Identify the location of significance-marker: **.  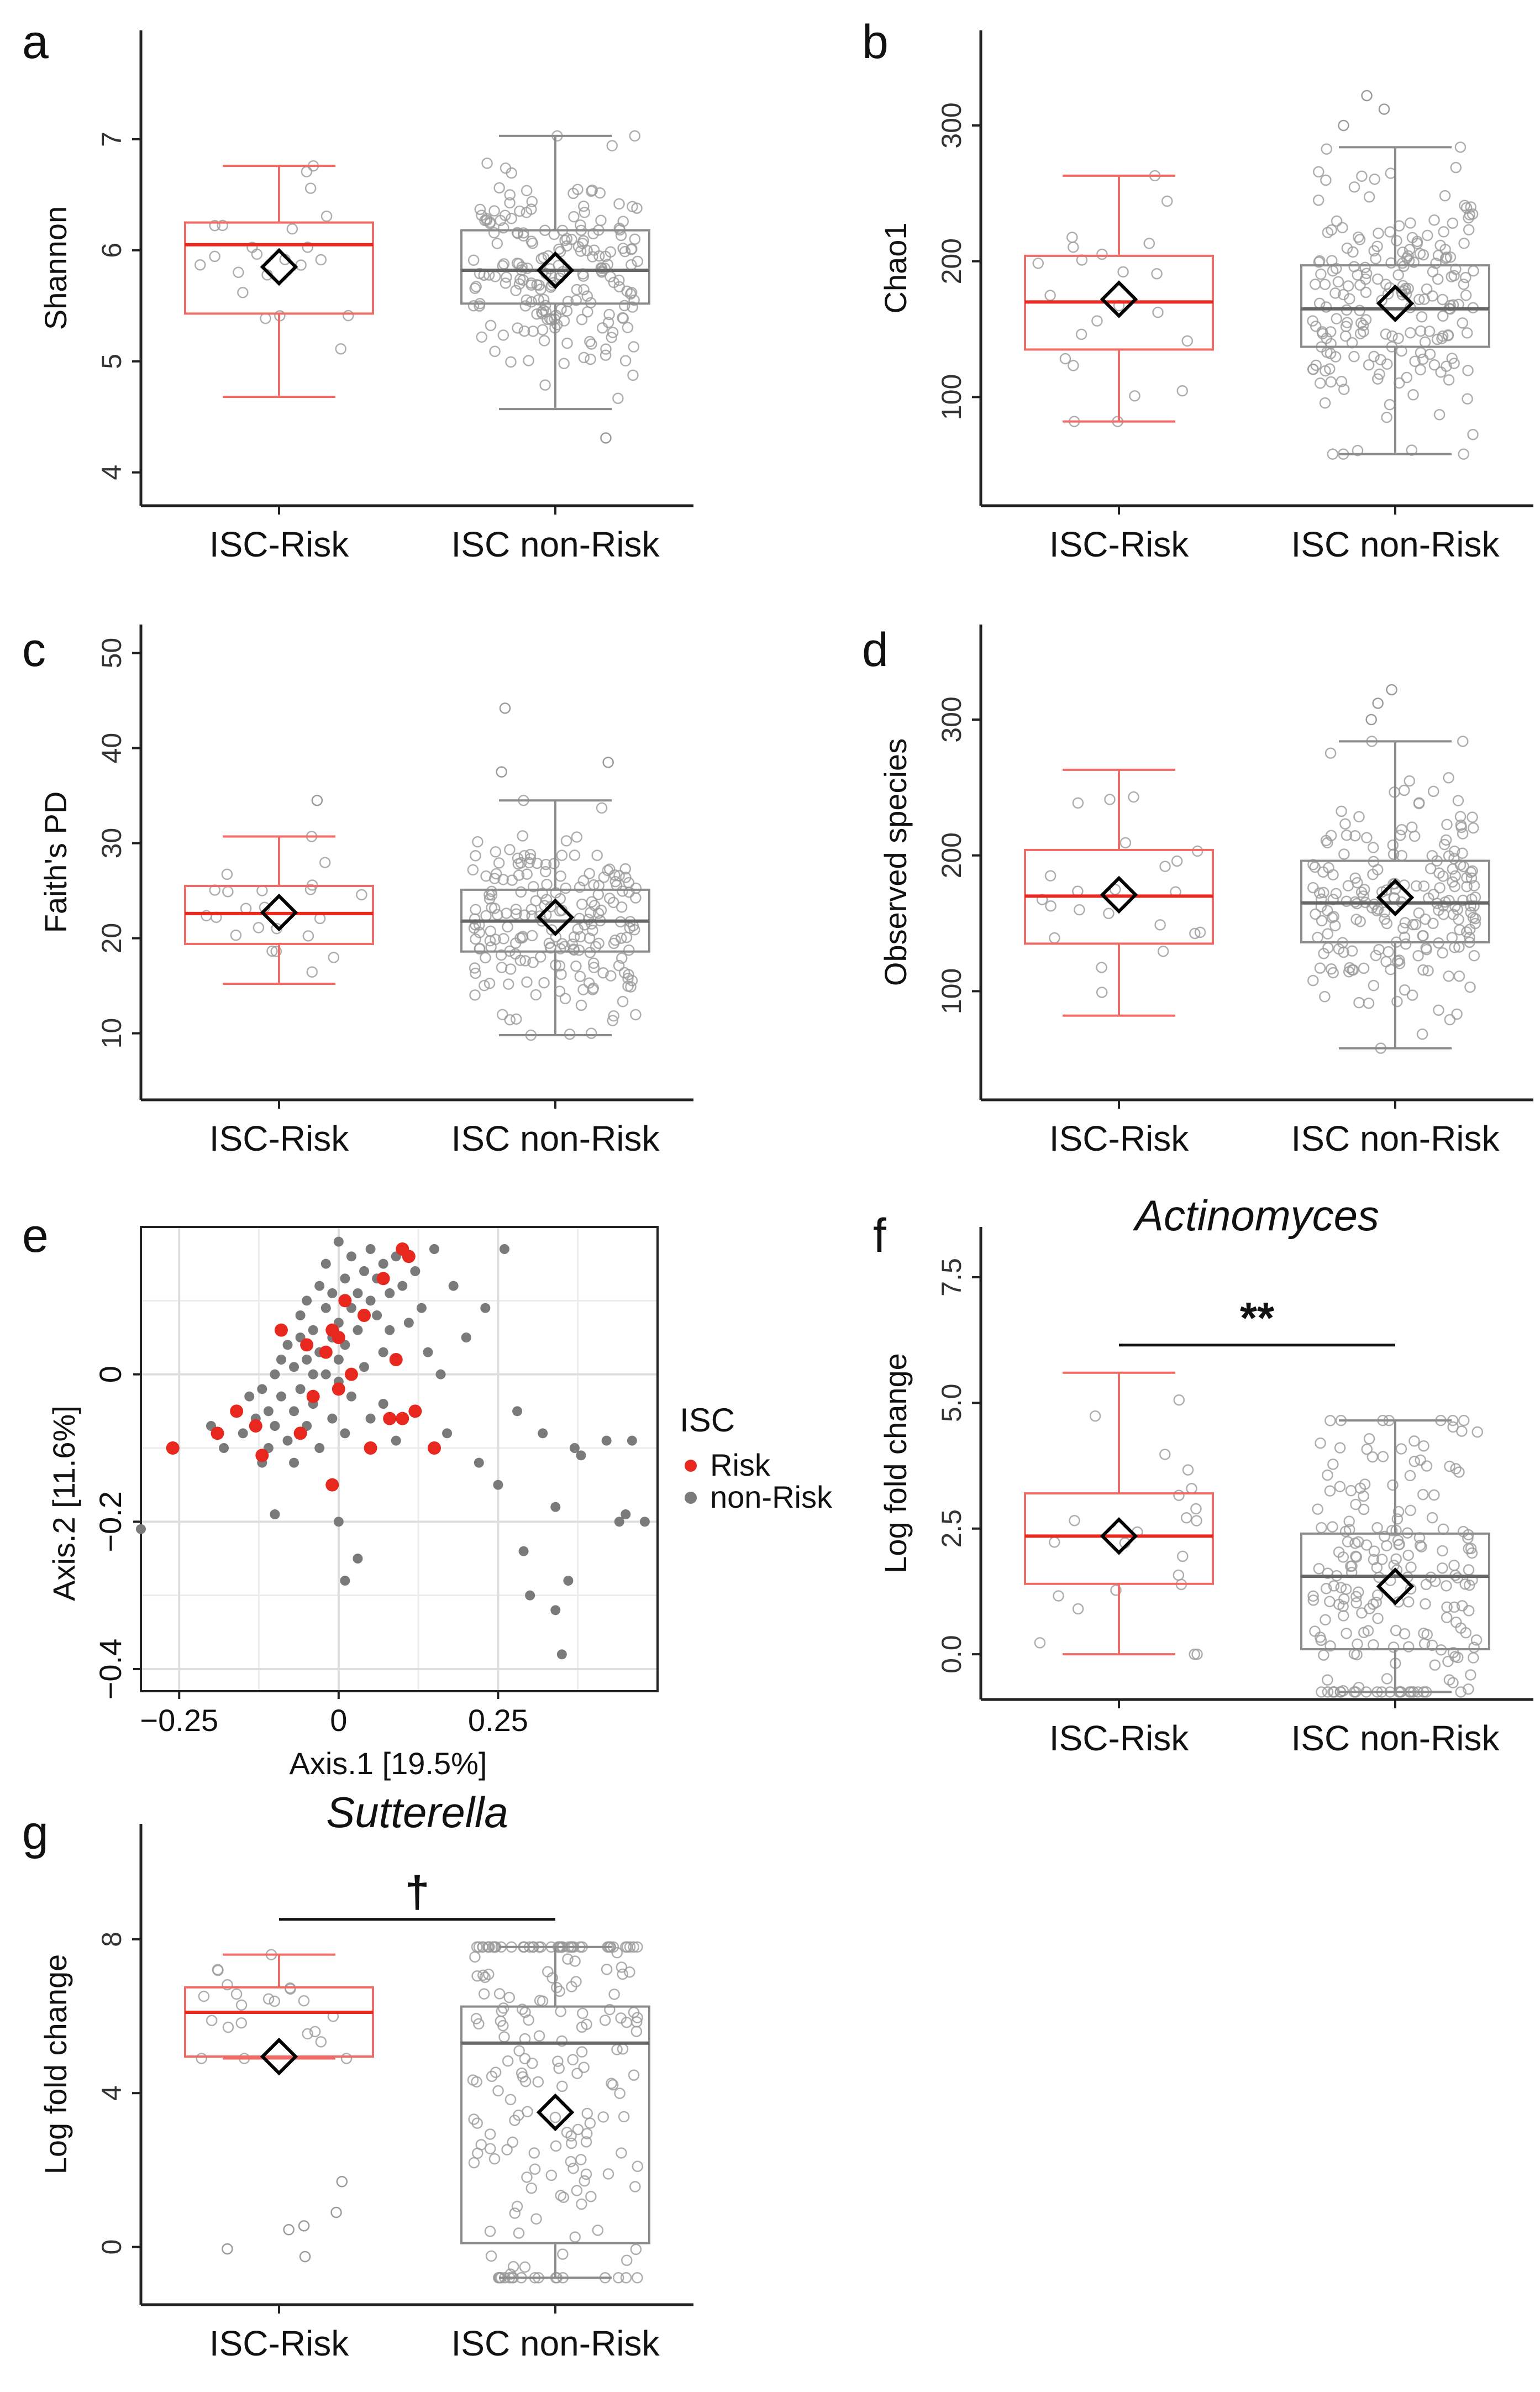
(1257, 1317).